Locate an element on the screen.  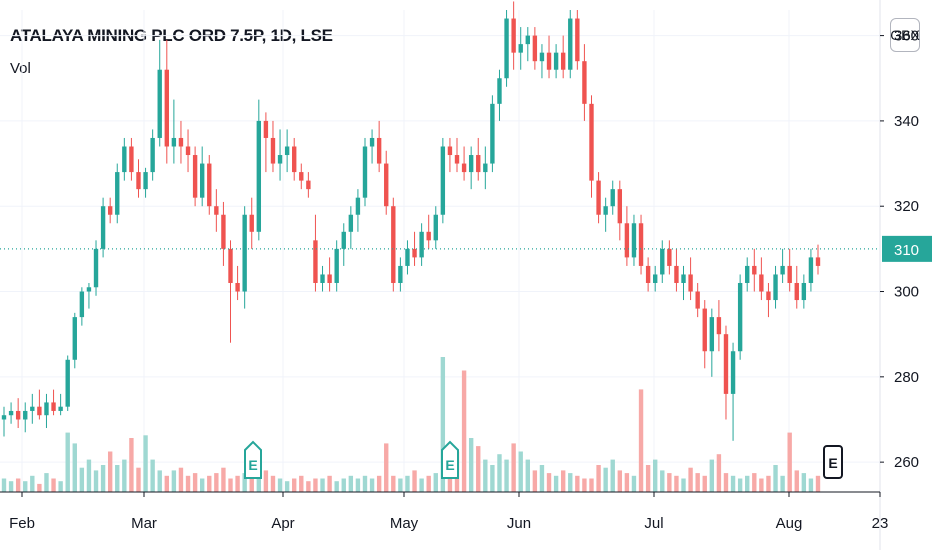
x-tick-label: 23 is located at coordinates (880, 523).